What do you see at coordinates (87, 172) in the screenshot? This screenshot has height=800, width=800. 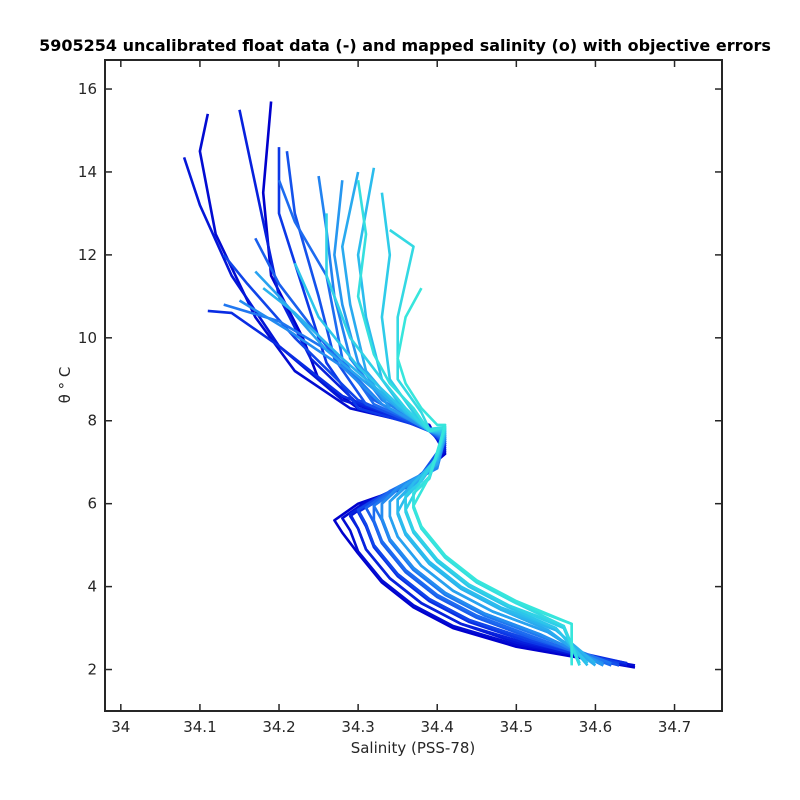 I see `y-tick-label: 14` at bounding box center [87, 172].